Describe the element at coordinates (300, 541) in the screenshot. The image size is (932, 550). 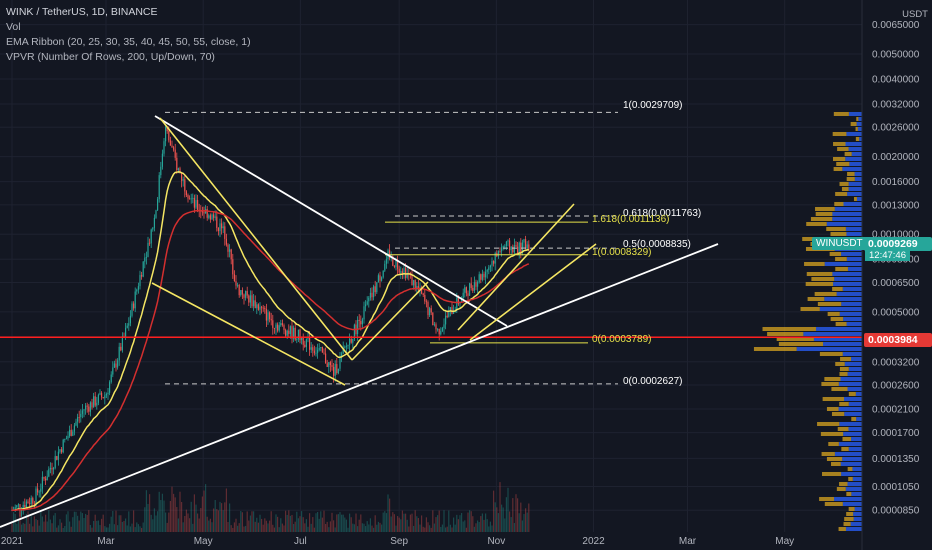
I see `x-tick-label: Jul` at that location.